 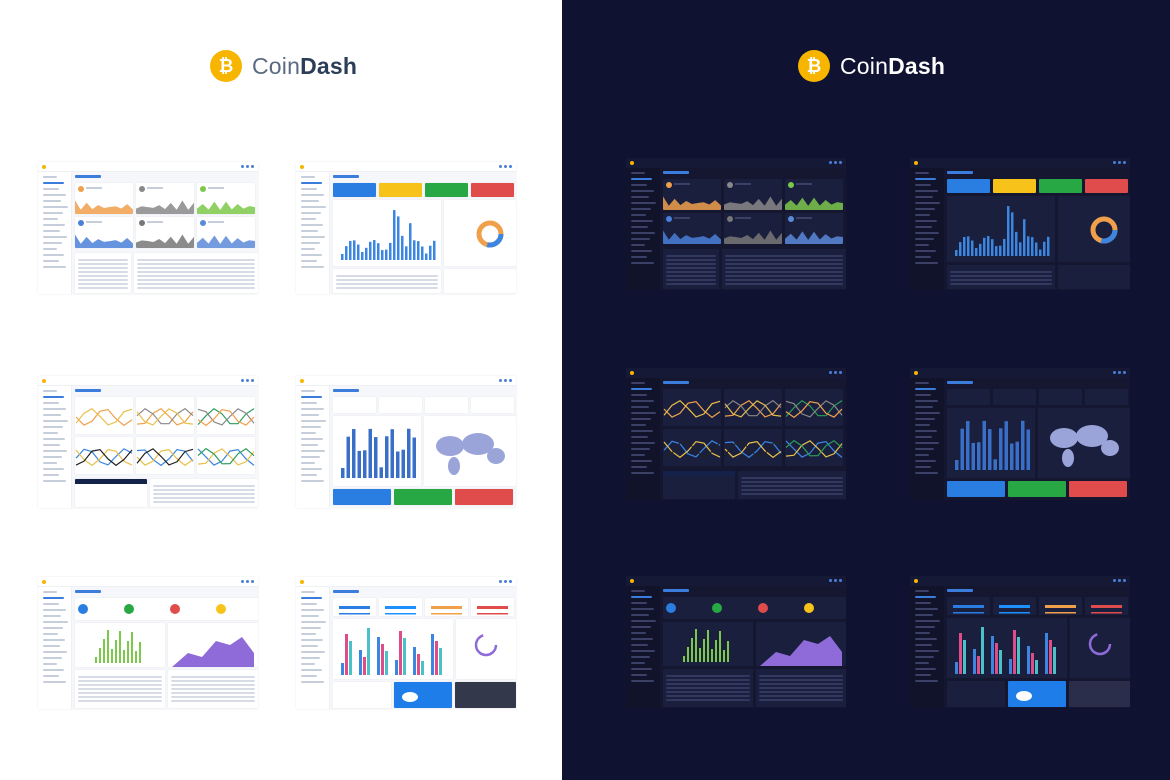 I want to click on card-header, so click(x=699, y=473).